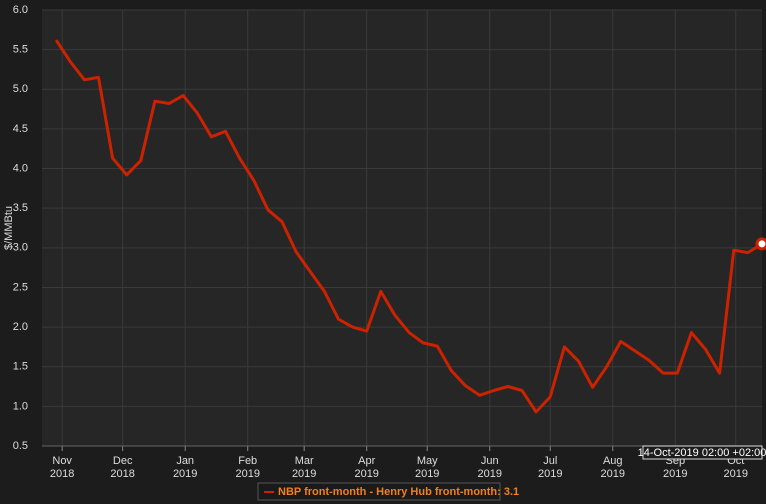 The width and height of the screenshot is (766, 504). I want to click on x-tick-label: Aug 2019, so click(613, 467).